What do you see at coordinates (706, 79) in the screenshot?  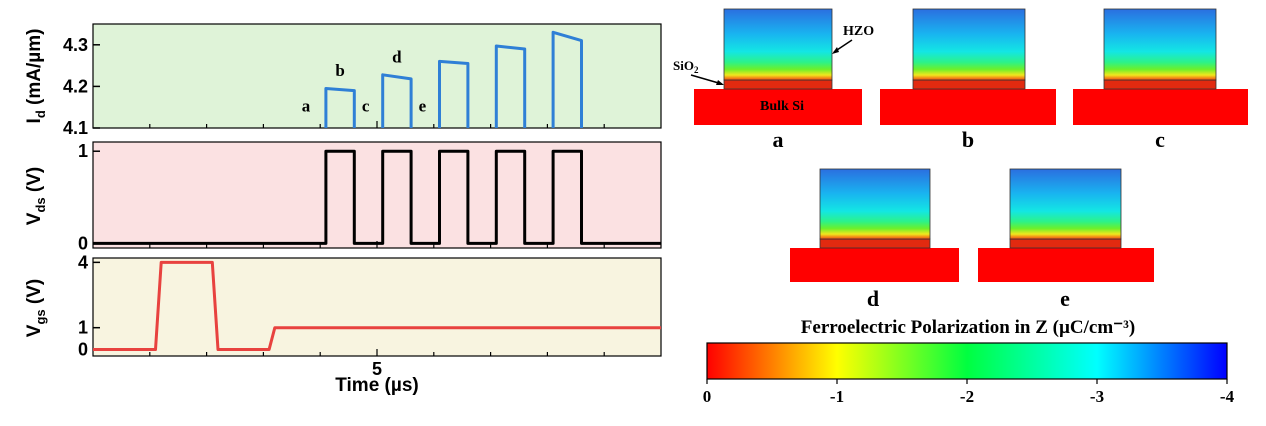 I see `sio2-arrow` at bounding box center [706, 79].